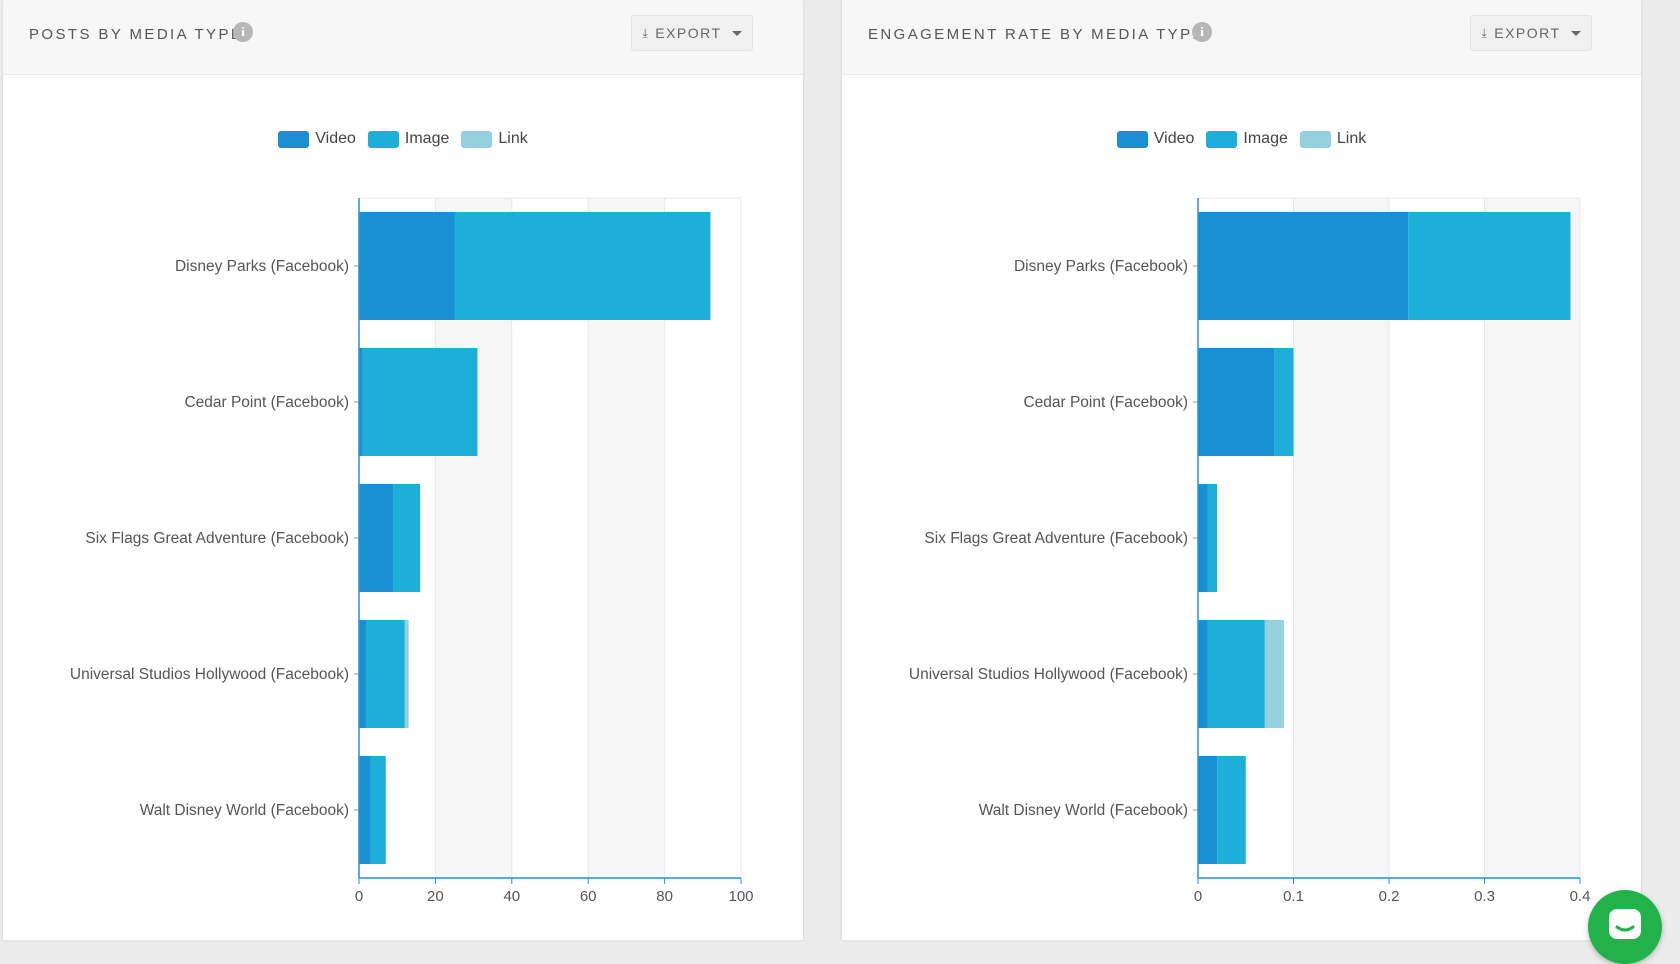 The width and height of the screenshot is (1680, 964). What do you see at coordinates (1484, 896) in the screenshot?
I see `x-tick-label: 0.3` at bounding box center [1484, 896].